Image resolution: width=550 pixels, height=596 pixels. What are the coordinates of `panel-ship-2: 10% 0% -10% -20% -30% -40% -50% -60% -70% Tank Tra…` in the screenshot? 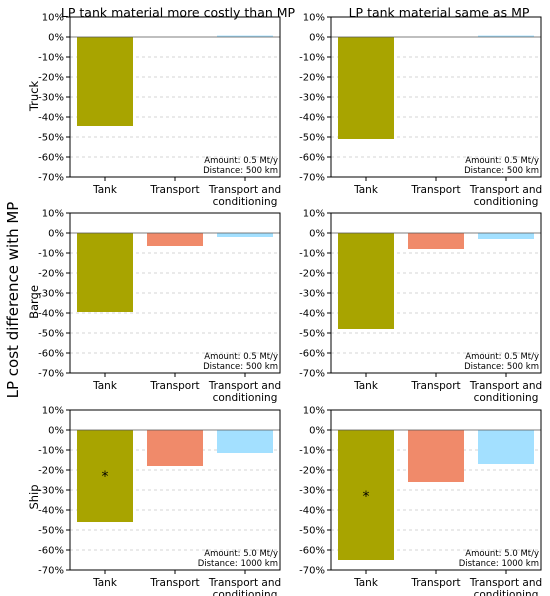 It's located at (420, 501).